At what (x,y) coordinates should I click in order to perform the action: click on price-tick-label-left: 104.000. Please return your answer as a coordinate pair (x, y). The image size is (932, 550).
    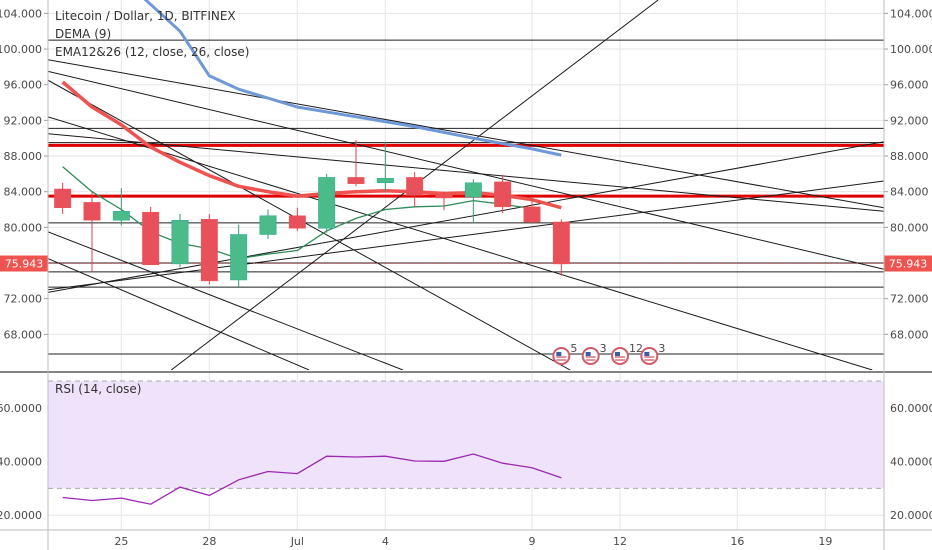
    Looking at the image, I should click on (21, 13).